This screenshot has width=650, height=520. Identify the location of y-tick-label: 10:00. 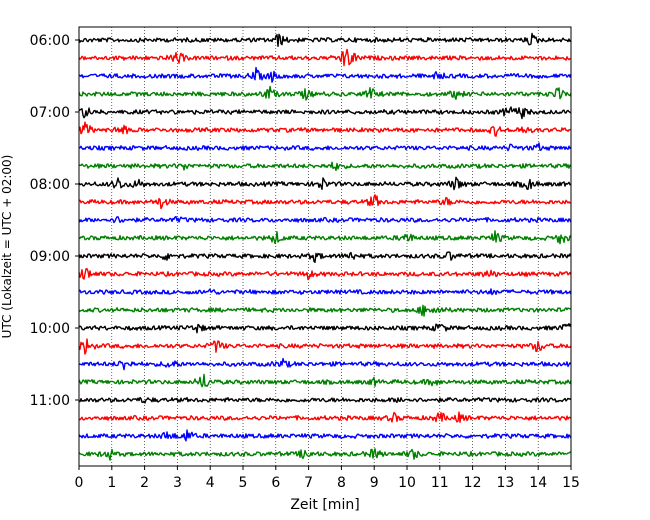
(50, 329).